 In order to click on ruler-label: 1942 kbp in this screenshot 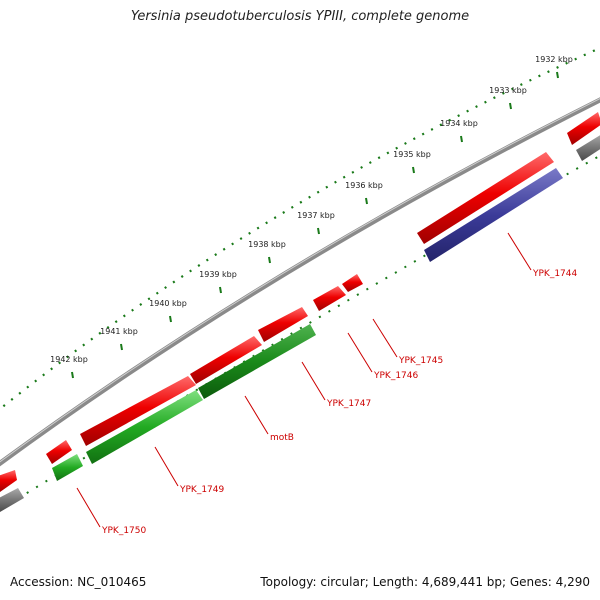, I will do `click(69, 359)`.